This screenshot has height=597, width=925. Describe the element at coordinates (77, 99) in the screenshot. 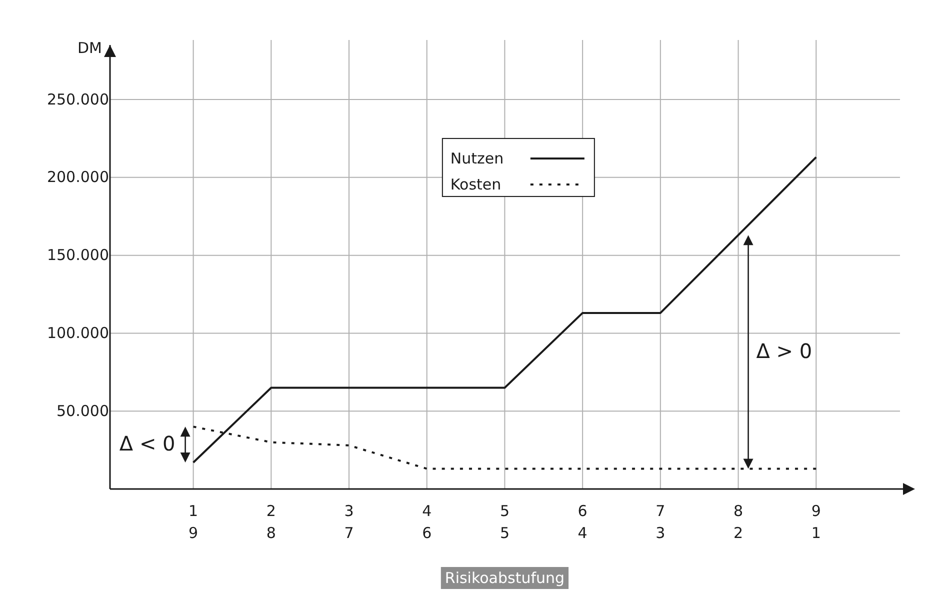

I see `y-tick-label: 250.000` at that location.